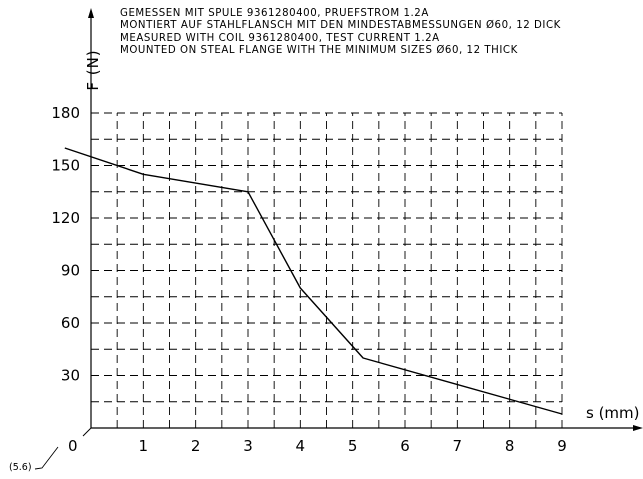 This screenshot has height=479, width=643. I want to click on x-tick-label: 7, so click(458, 446).